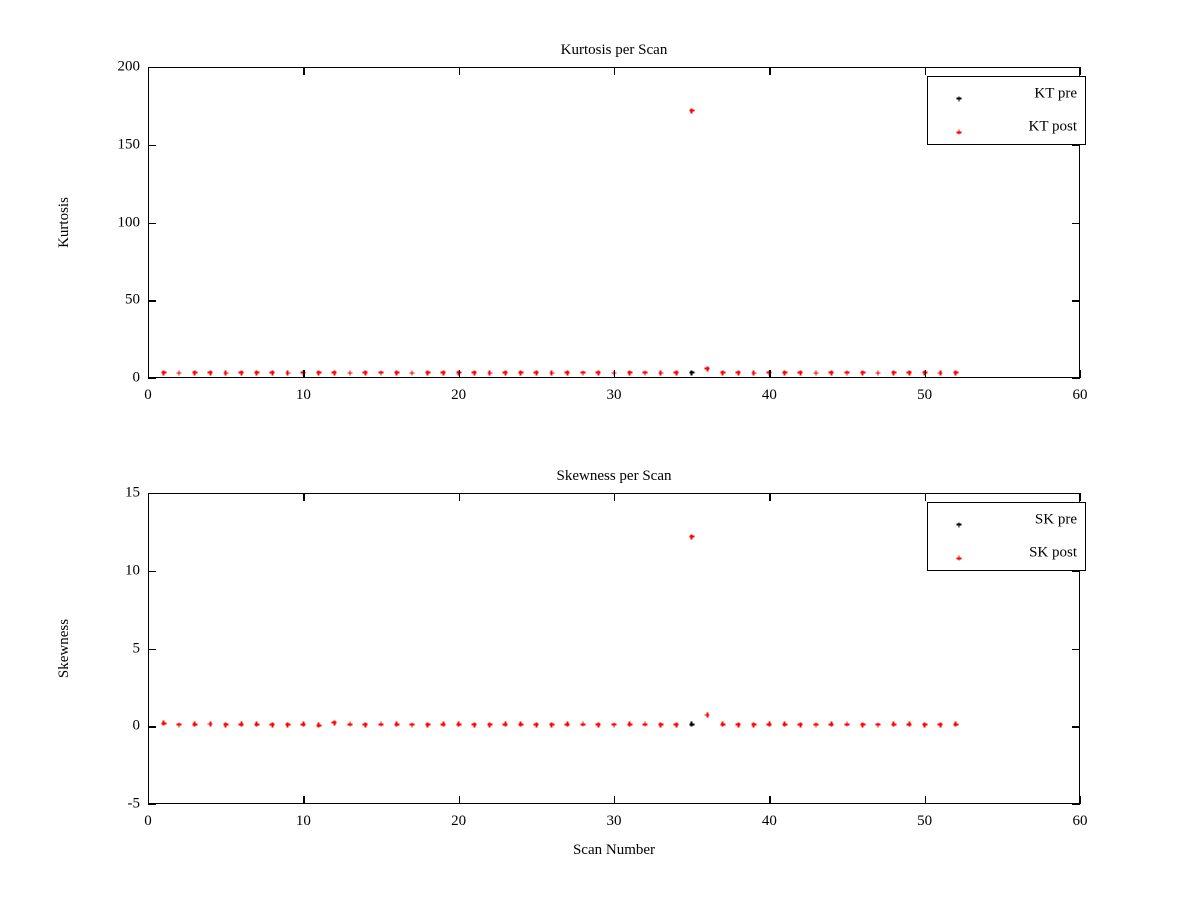 The image size is (1200, 900). What do you see at coordinates (132, 492) in the screenshot?
I see `y-tick-label: 15` at bounding box center [132, 492].